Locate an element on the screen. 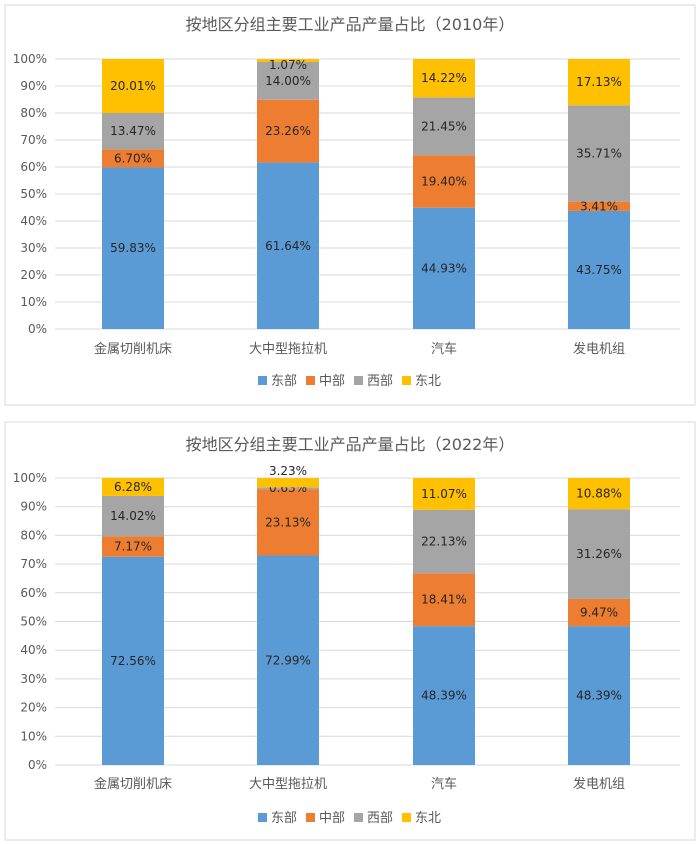 The width and height of the screenshot is (700, 844). data-label: 6.28% is located at coordinates (133, 487).